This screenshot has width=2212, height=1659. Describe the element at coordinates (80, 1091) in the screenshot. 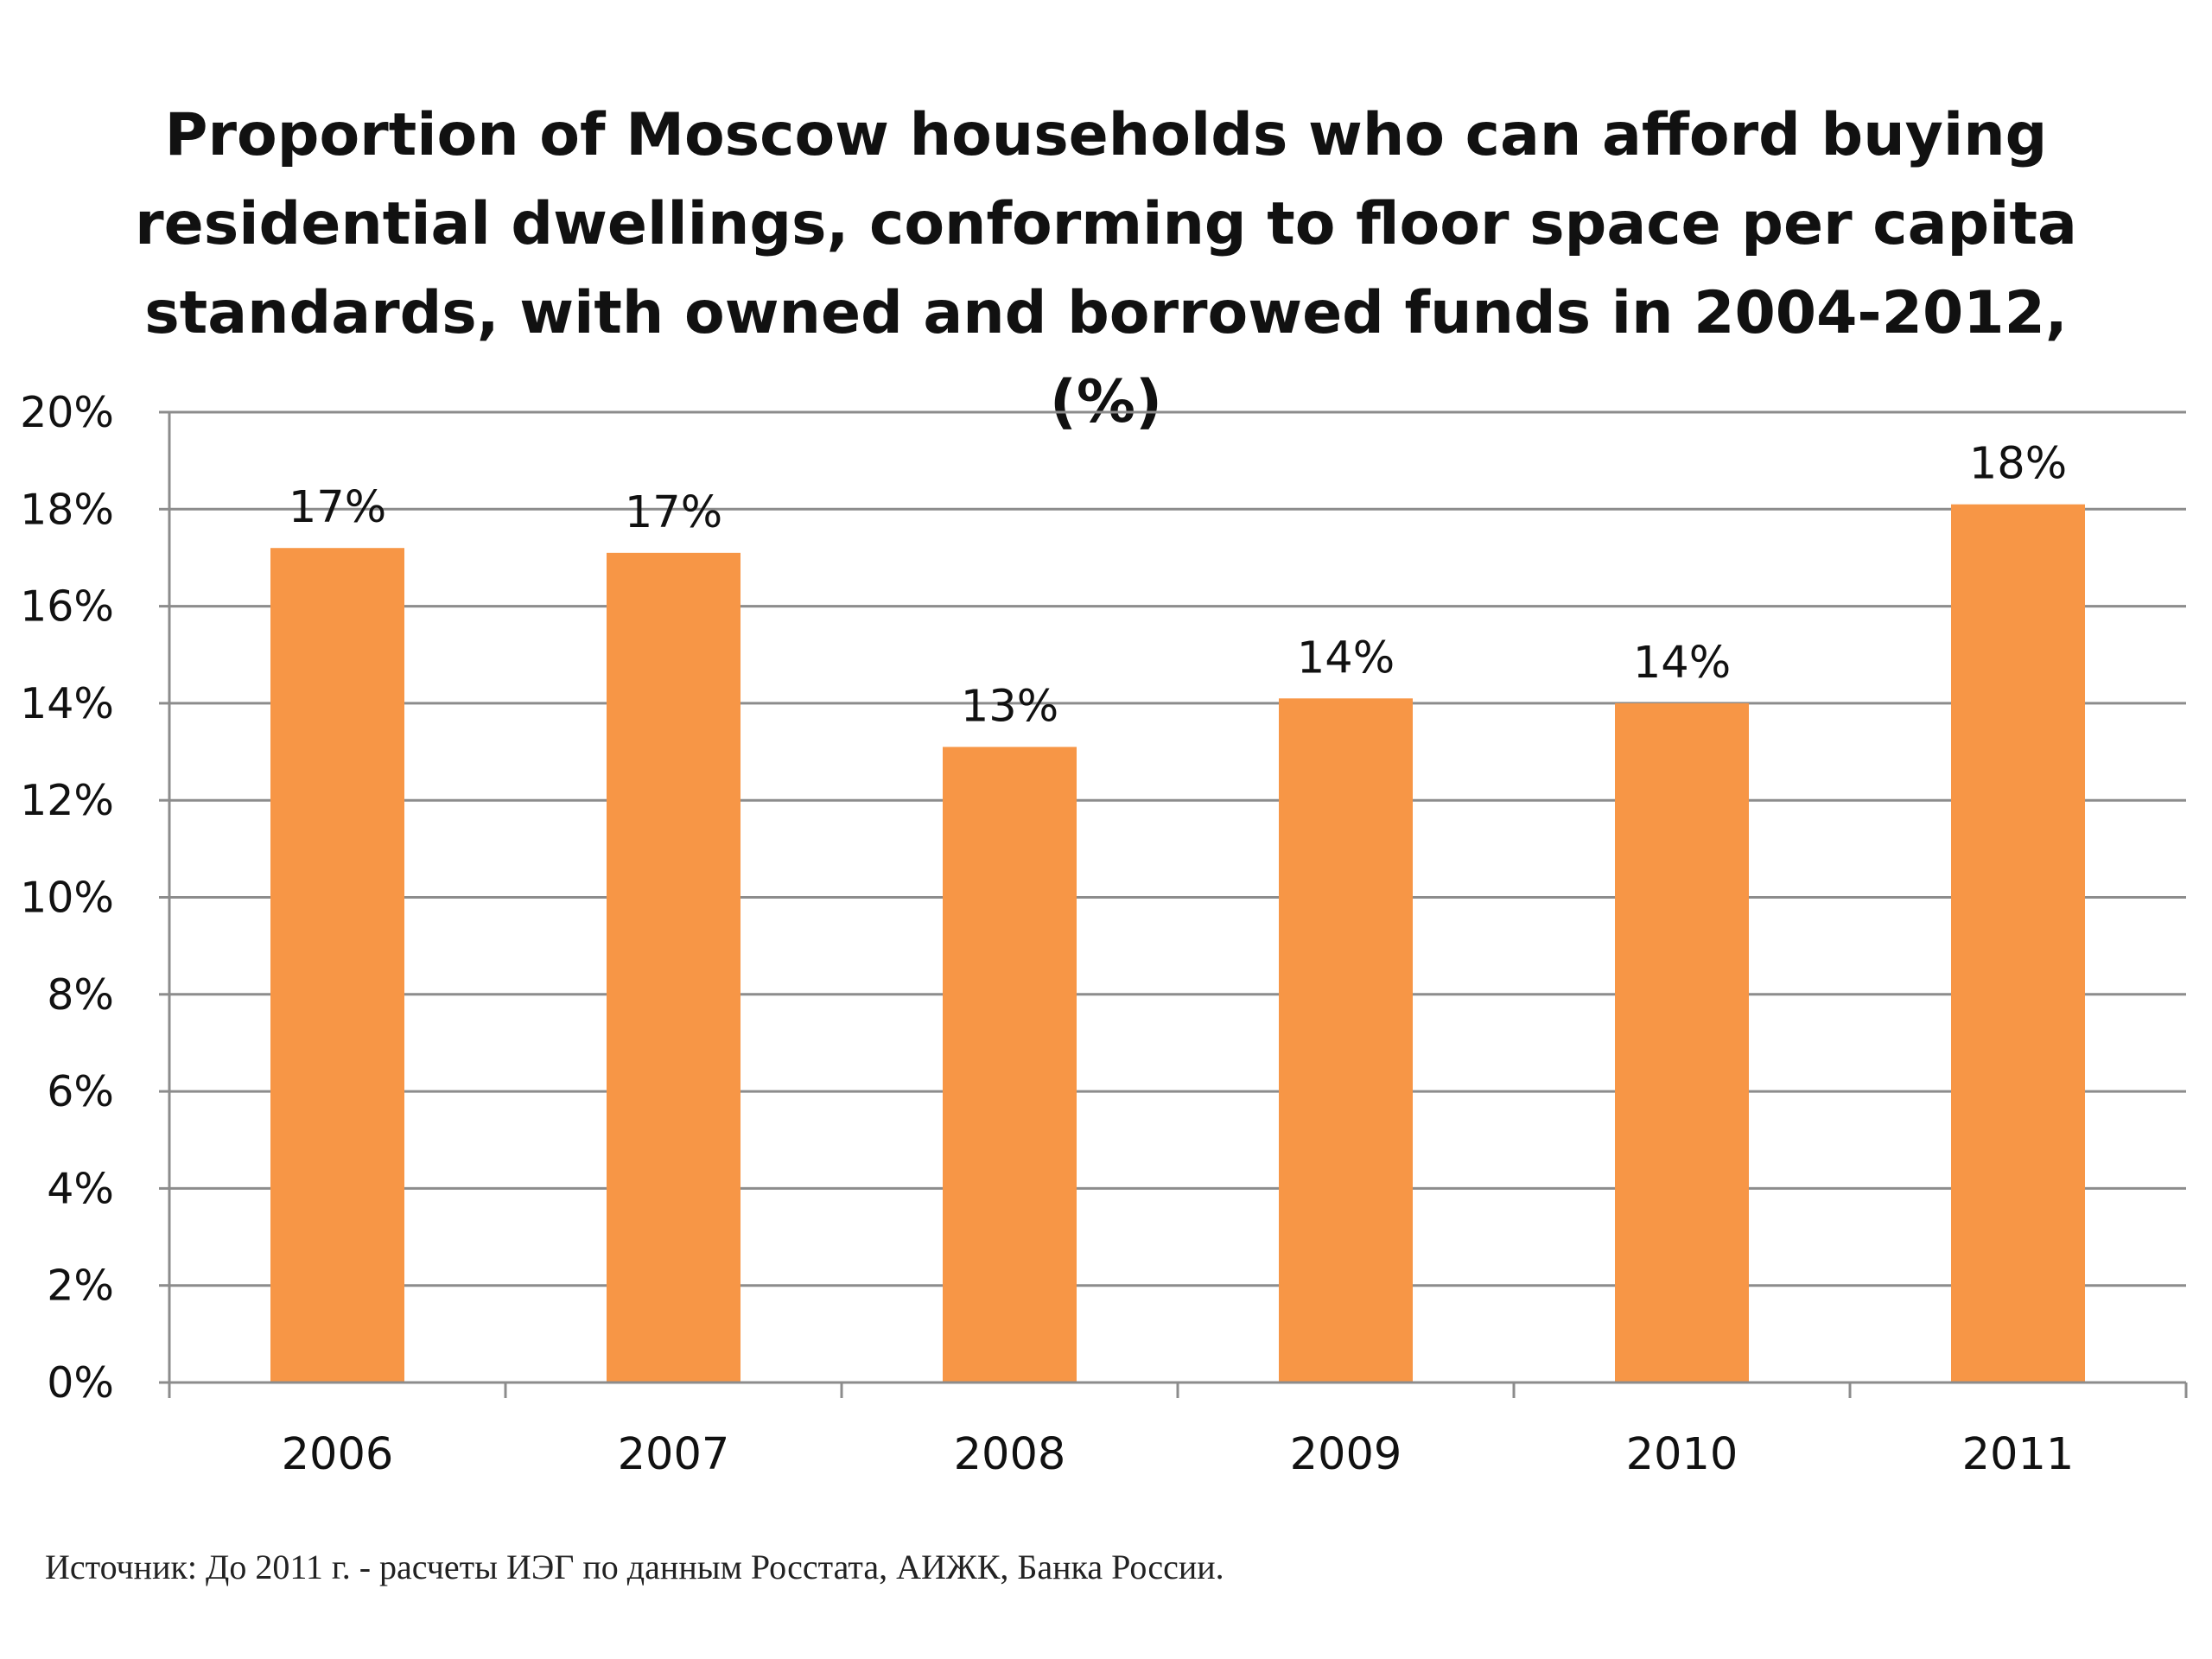

I see `y-tick-label: 6%` at that location.